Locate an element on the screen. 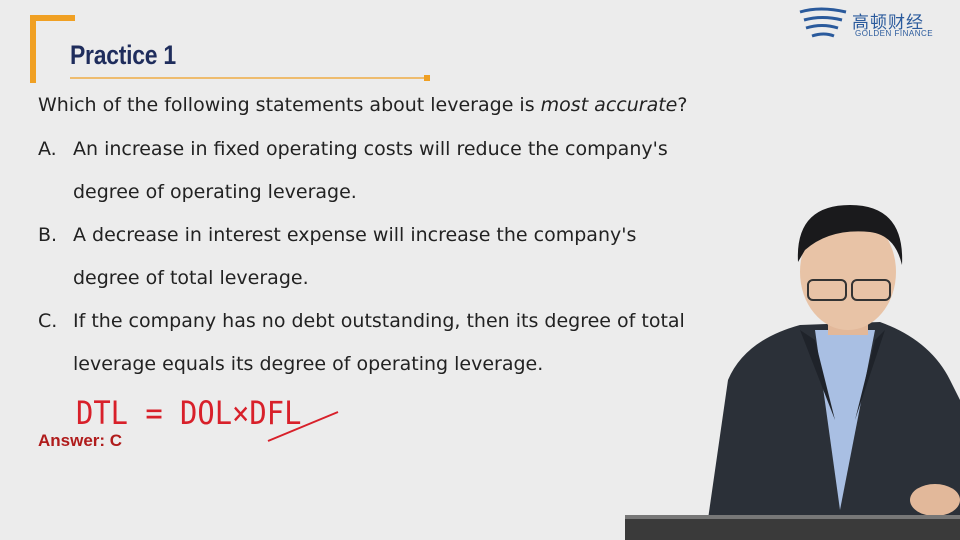  answer: Answer: C is located at coordinates (80, 440).